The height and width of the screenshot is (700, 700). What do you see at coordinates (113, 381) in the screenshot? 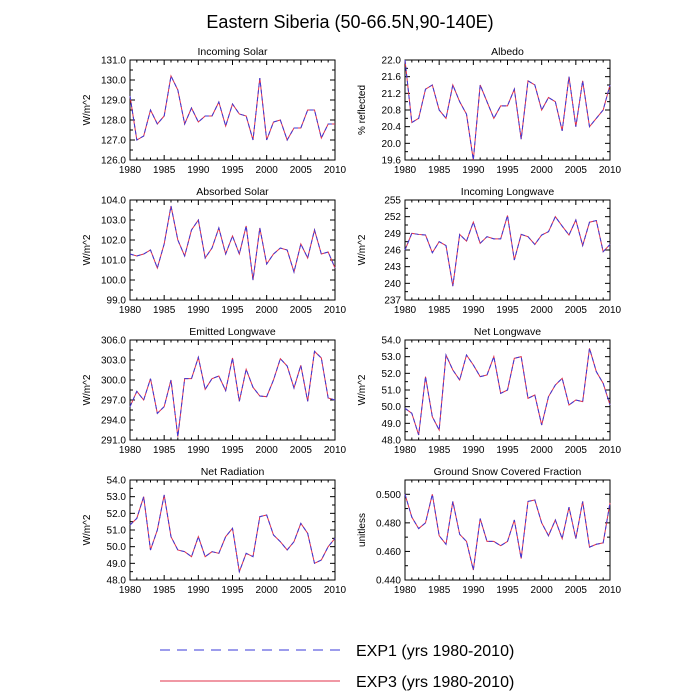
I see `y-tick-label: 300.0` at bounding box center [113, 381].